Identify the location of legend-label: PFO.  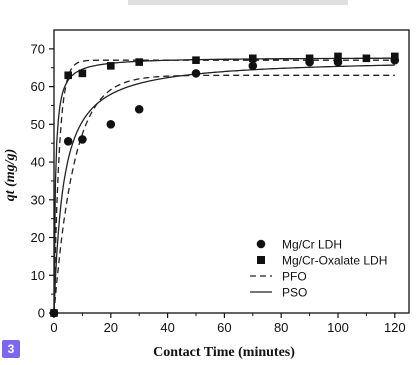
(294, 277).